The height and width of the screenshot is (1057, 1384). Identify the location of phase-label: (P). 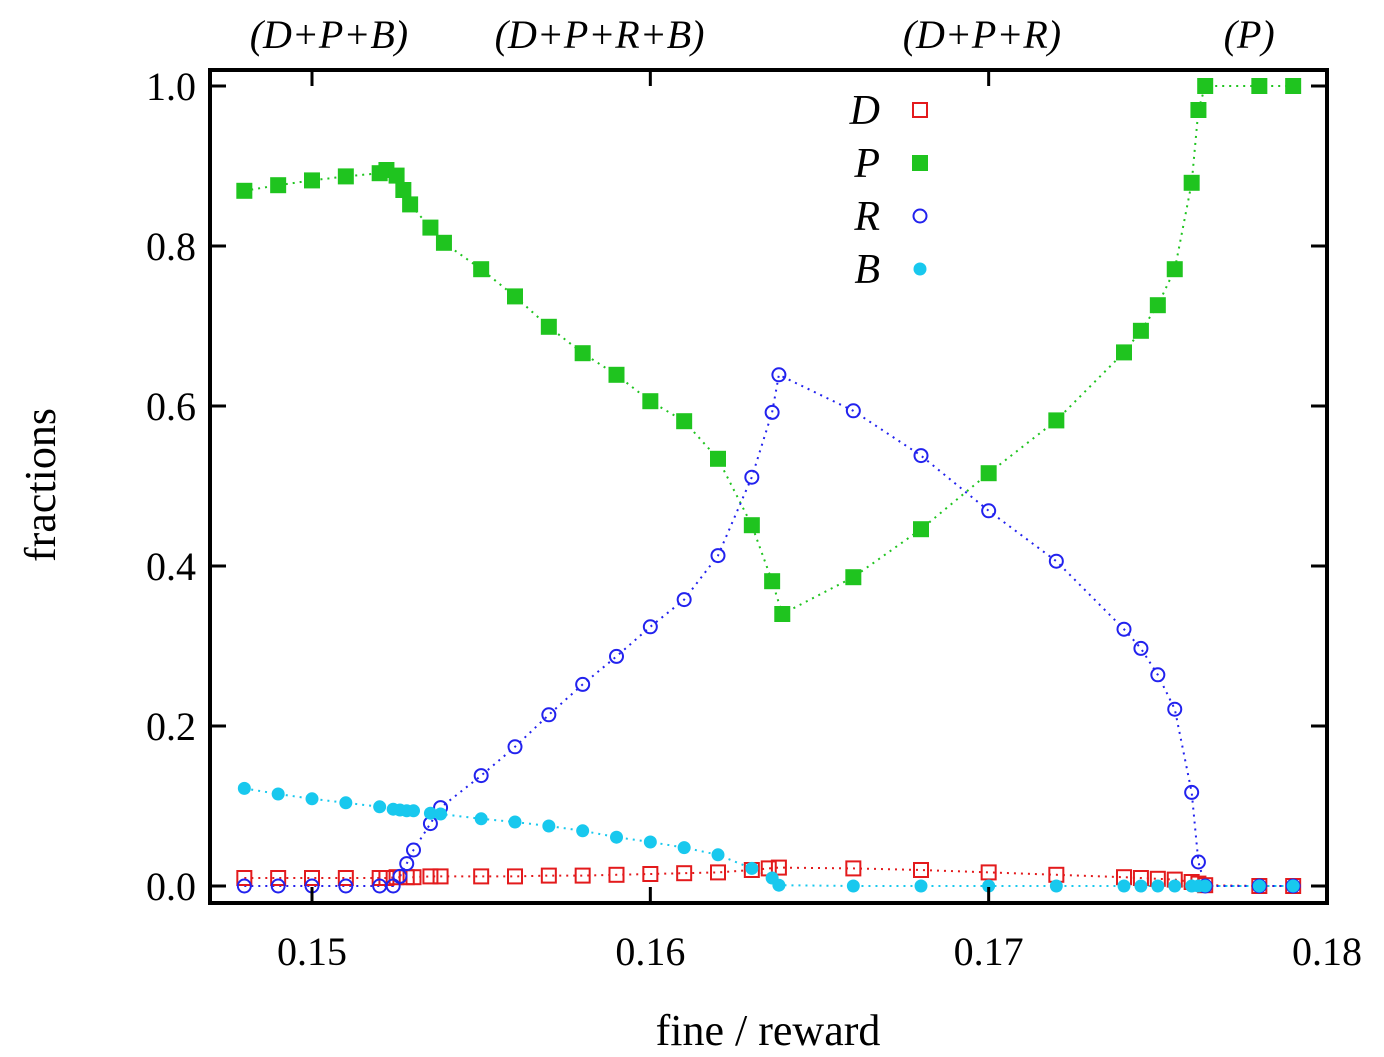
(1249, 34).